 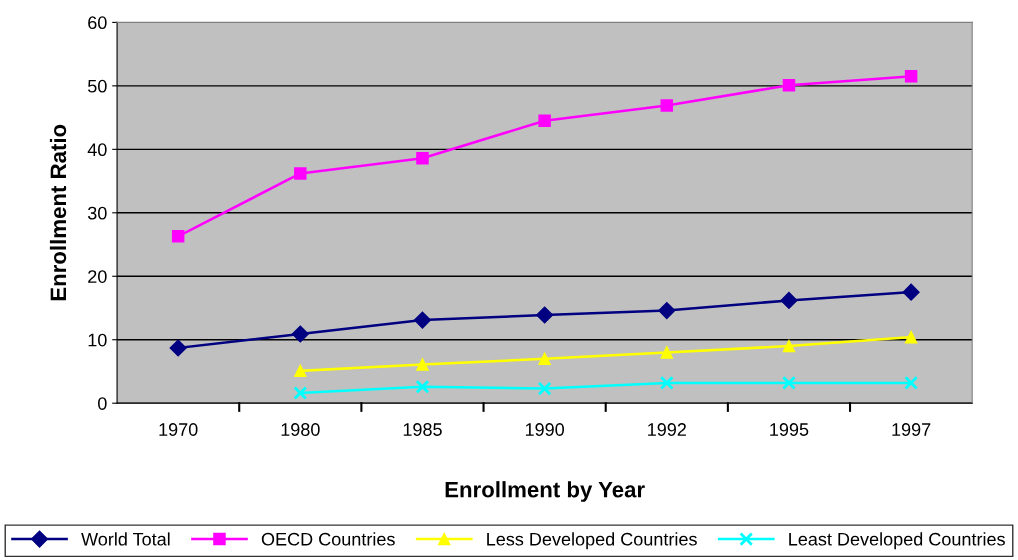 What do you see at coordinates (125, 539) in the screenshot?
I see `legend-label: World Total` at bounding box center [125, 539].